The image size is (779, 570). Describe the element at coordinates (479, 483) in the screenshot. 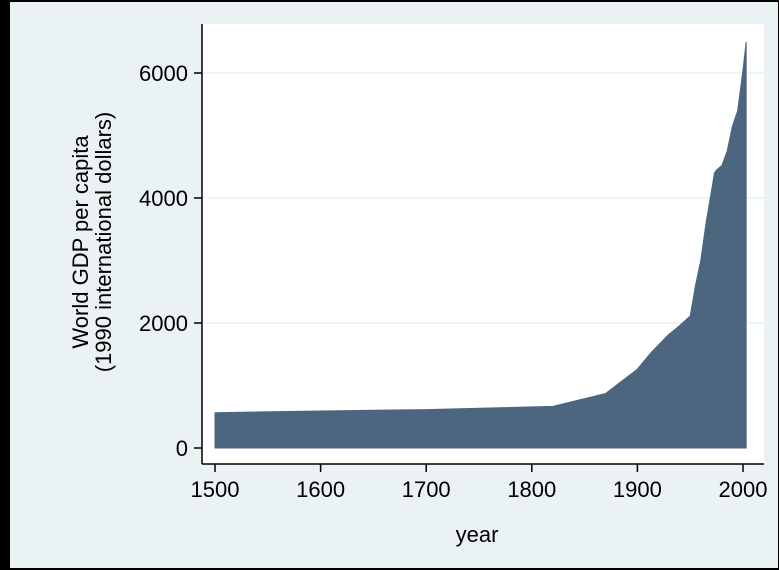

I see `x-axis-ticks: 1500 1600 1700 1800 1900 2000` at that location.